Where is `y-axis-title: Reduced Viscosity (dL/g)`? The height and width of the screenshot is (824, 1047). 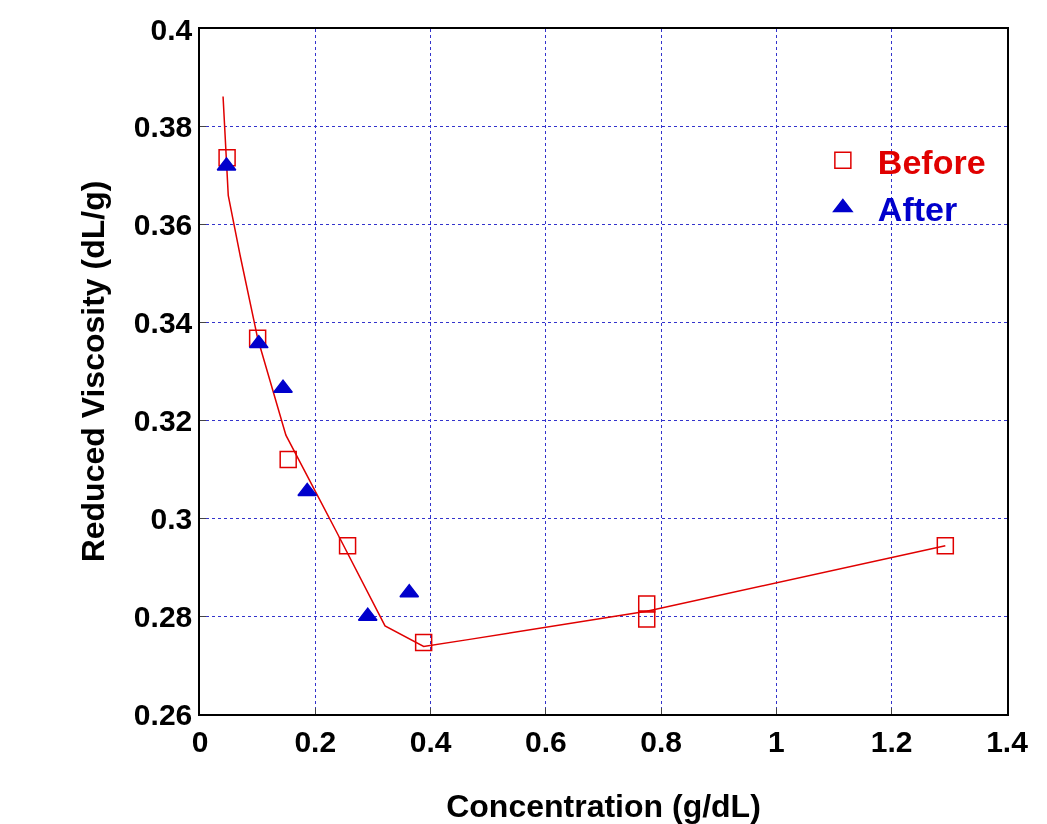
y-axis-title: Reduced Viscosity (dL/g) is located at coordinates (92, 371).